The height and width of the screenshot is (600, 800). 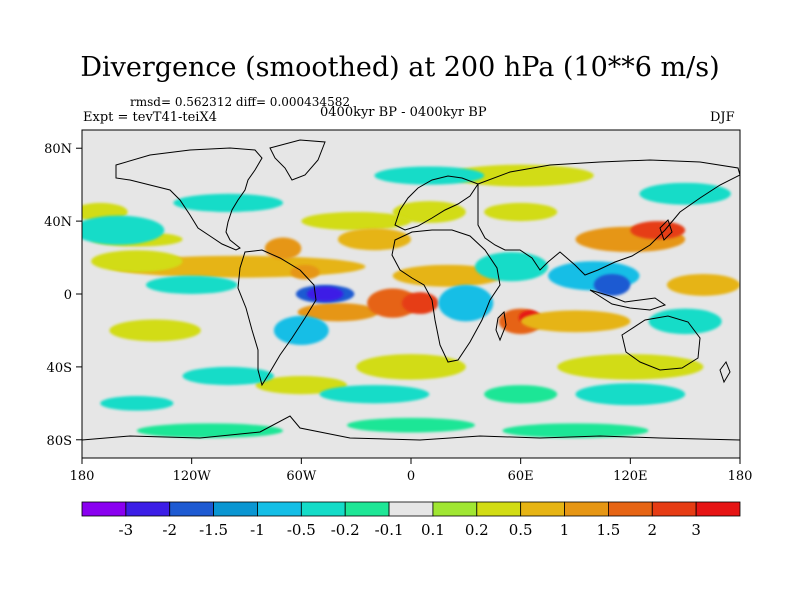 I want to click on x-tick-label: 120W, so click(x=192, y=476).